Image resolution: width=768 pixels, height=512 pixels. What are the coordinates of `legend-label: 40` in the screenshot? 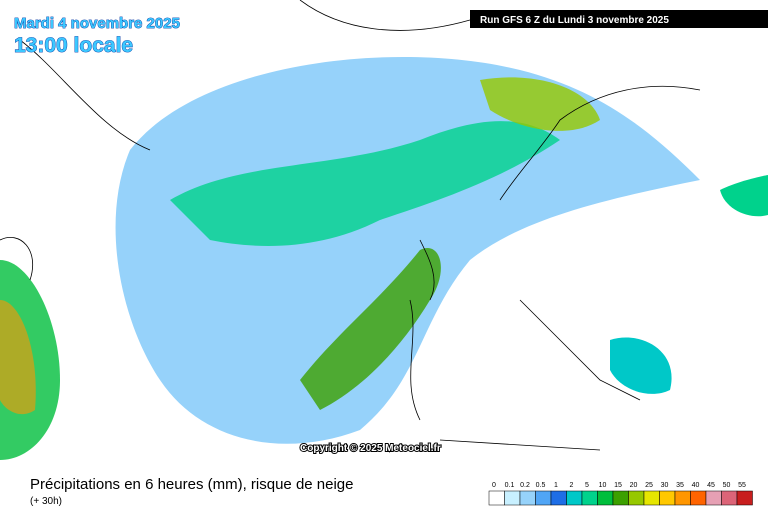 It's located at (696, 485).